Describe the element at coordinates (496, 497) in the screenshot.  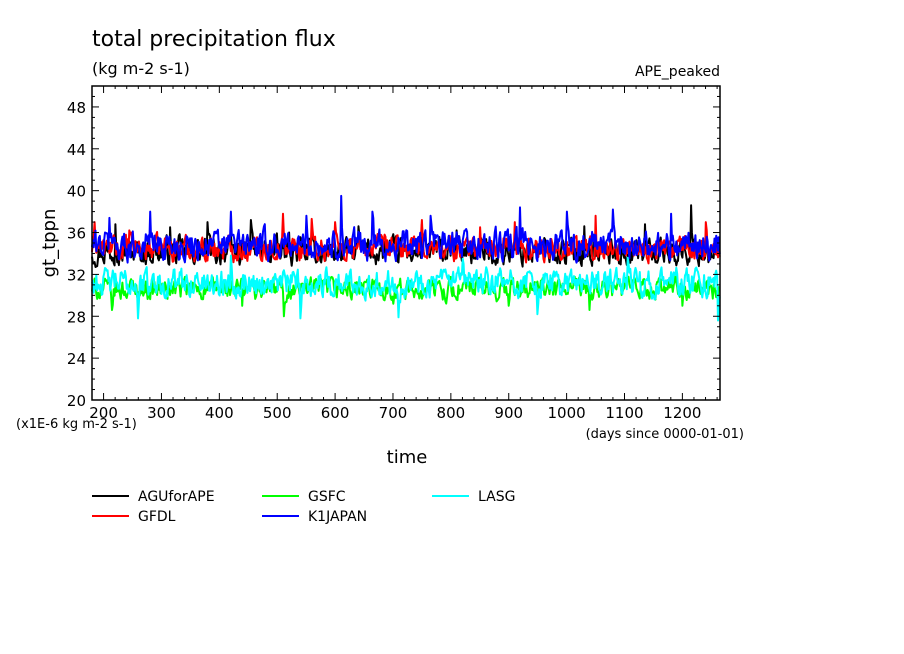
I see `legend-label: LASG` at that location.